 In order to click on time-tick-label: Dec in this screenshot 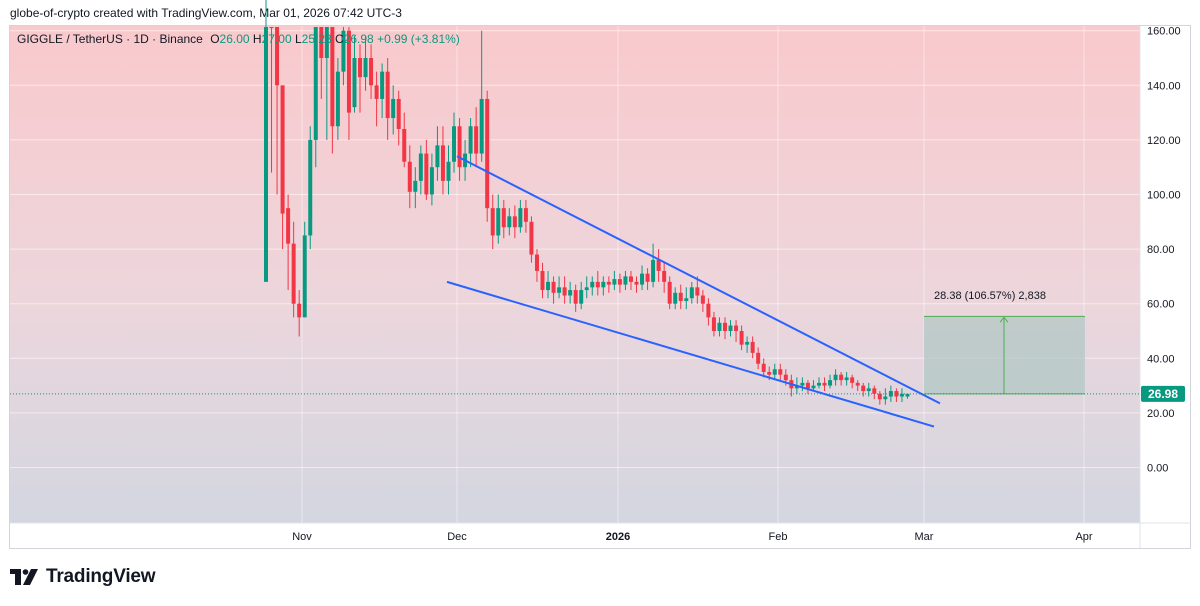, I will do `click(457, 537)`.